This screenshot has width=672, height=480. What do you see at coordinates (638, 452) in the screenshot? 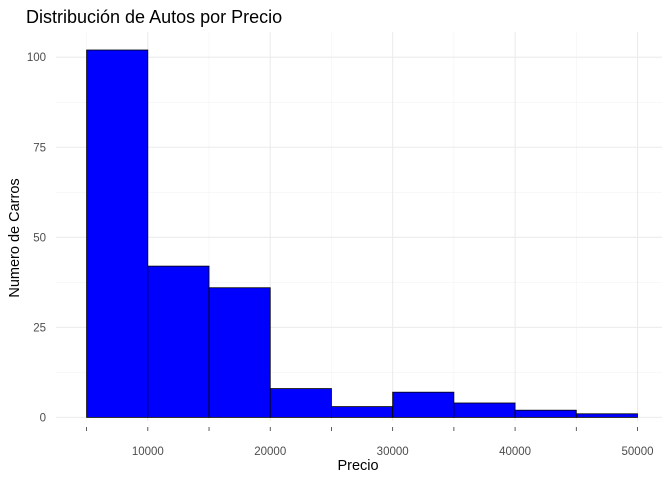
I see `x-tick-label: 50000` at bounding box center [638, 452].